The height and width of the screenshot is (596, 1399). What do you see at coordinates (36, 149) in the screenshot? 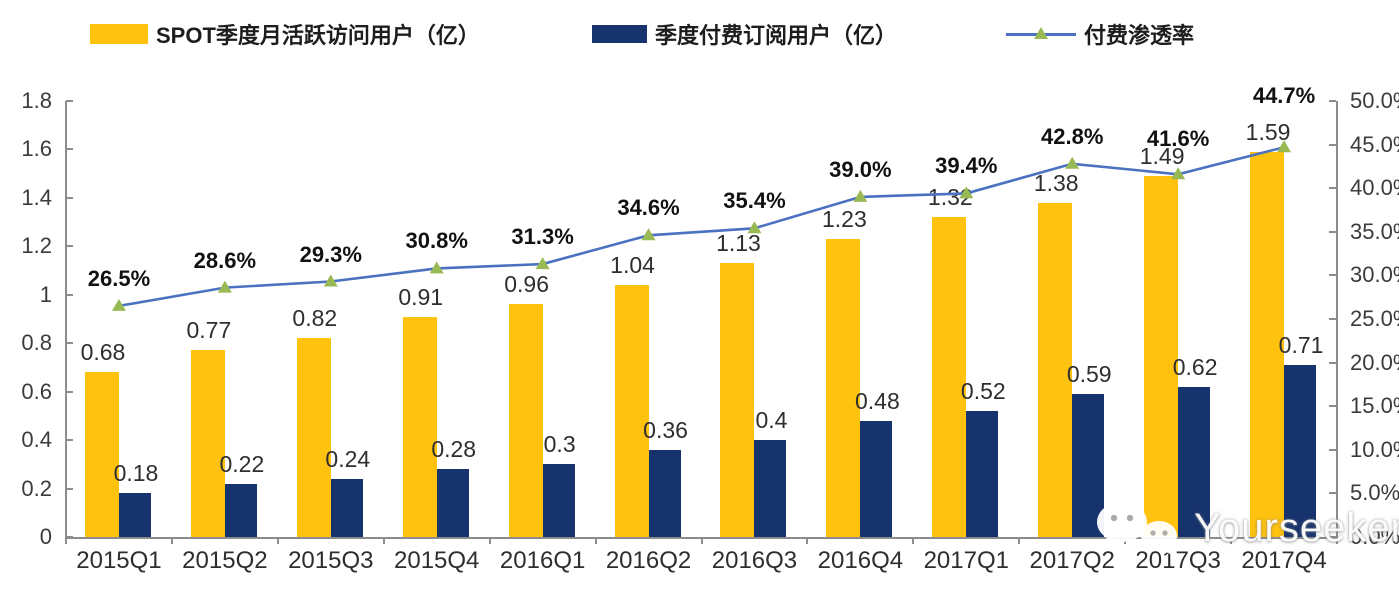
I see `left-axis-tick-label: 1.6` at bounding box center [36, 149].